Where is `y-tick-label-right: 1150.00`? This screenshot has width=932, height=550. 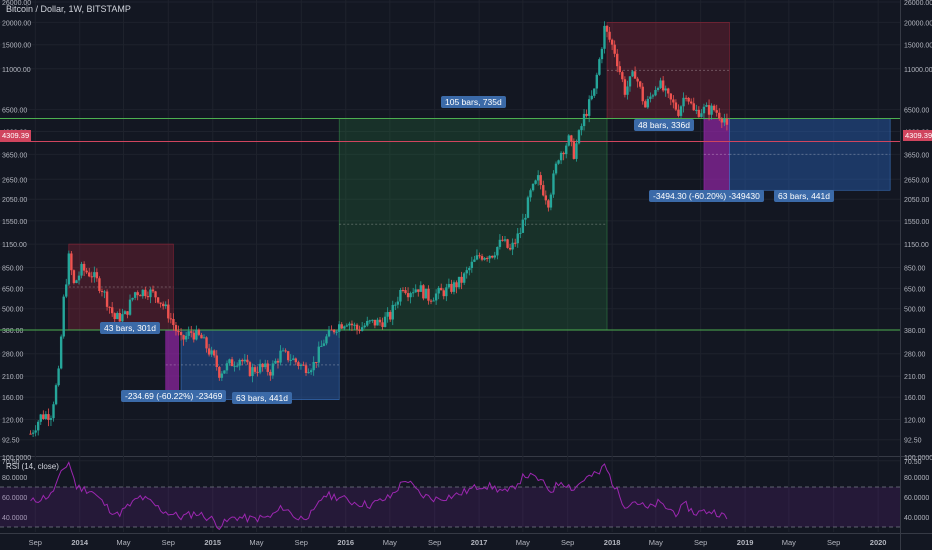
y-tick-label-right: 1150.00 is located at coordinates (916, 245).